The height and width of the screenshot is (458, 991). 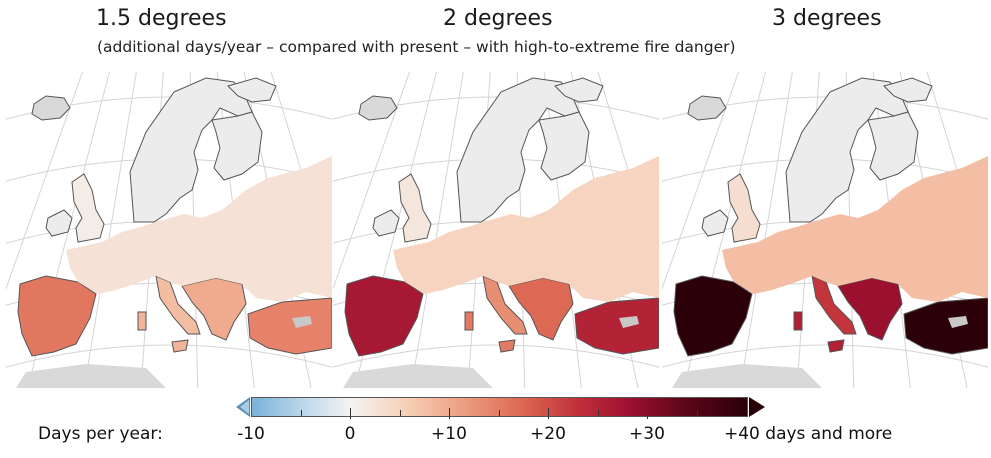 What do you see at coordinates (827, 18) in the screenshot?
I see `scenario-title-3: 3 degrees` at bounding box center [827, 18].